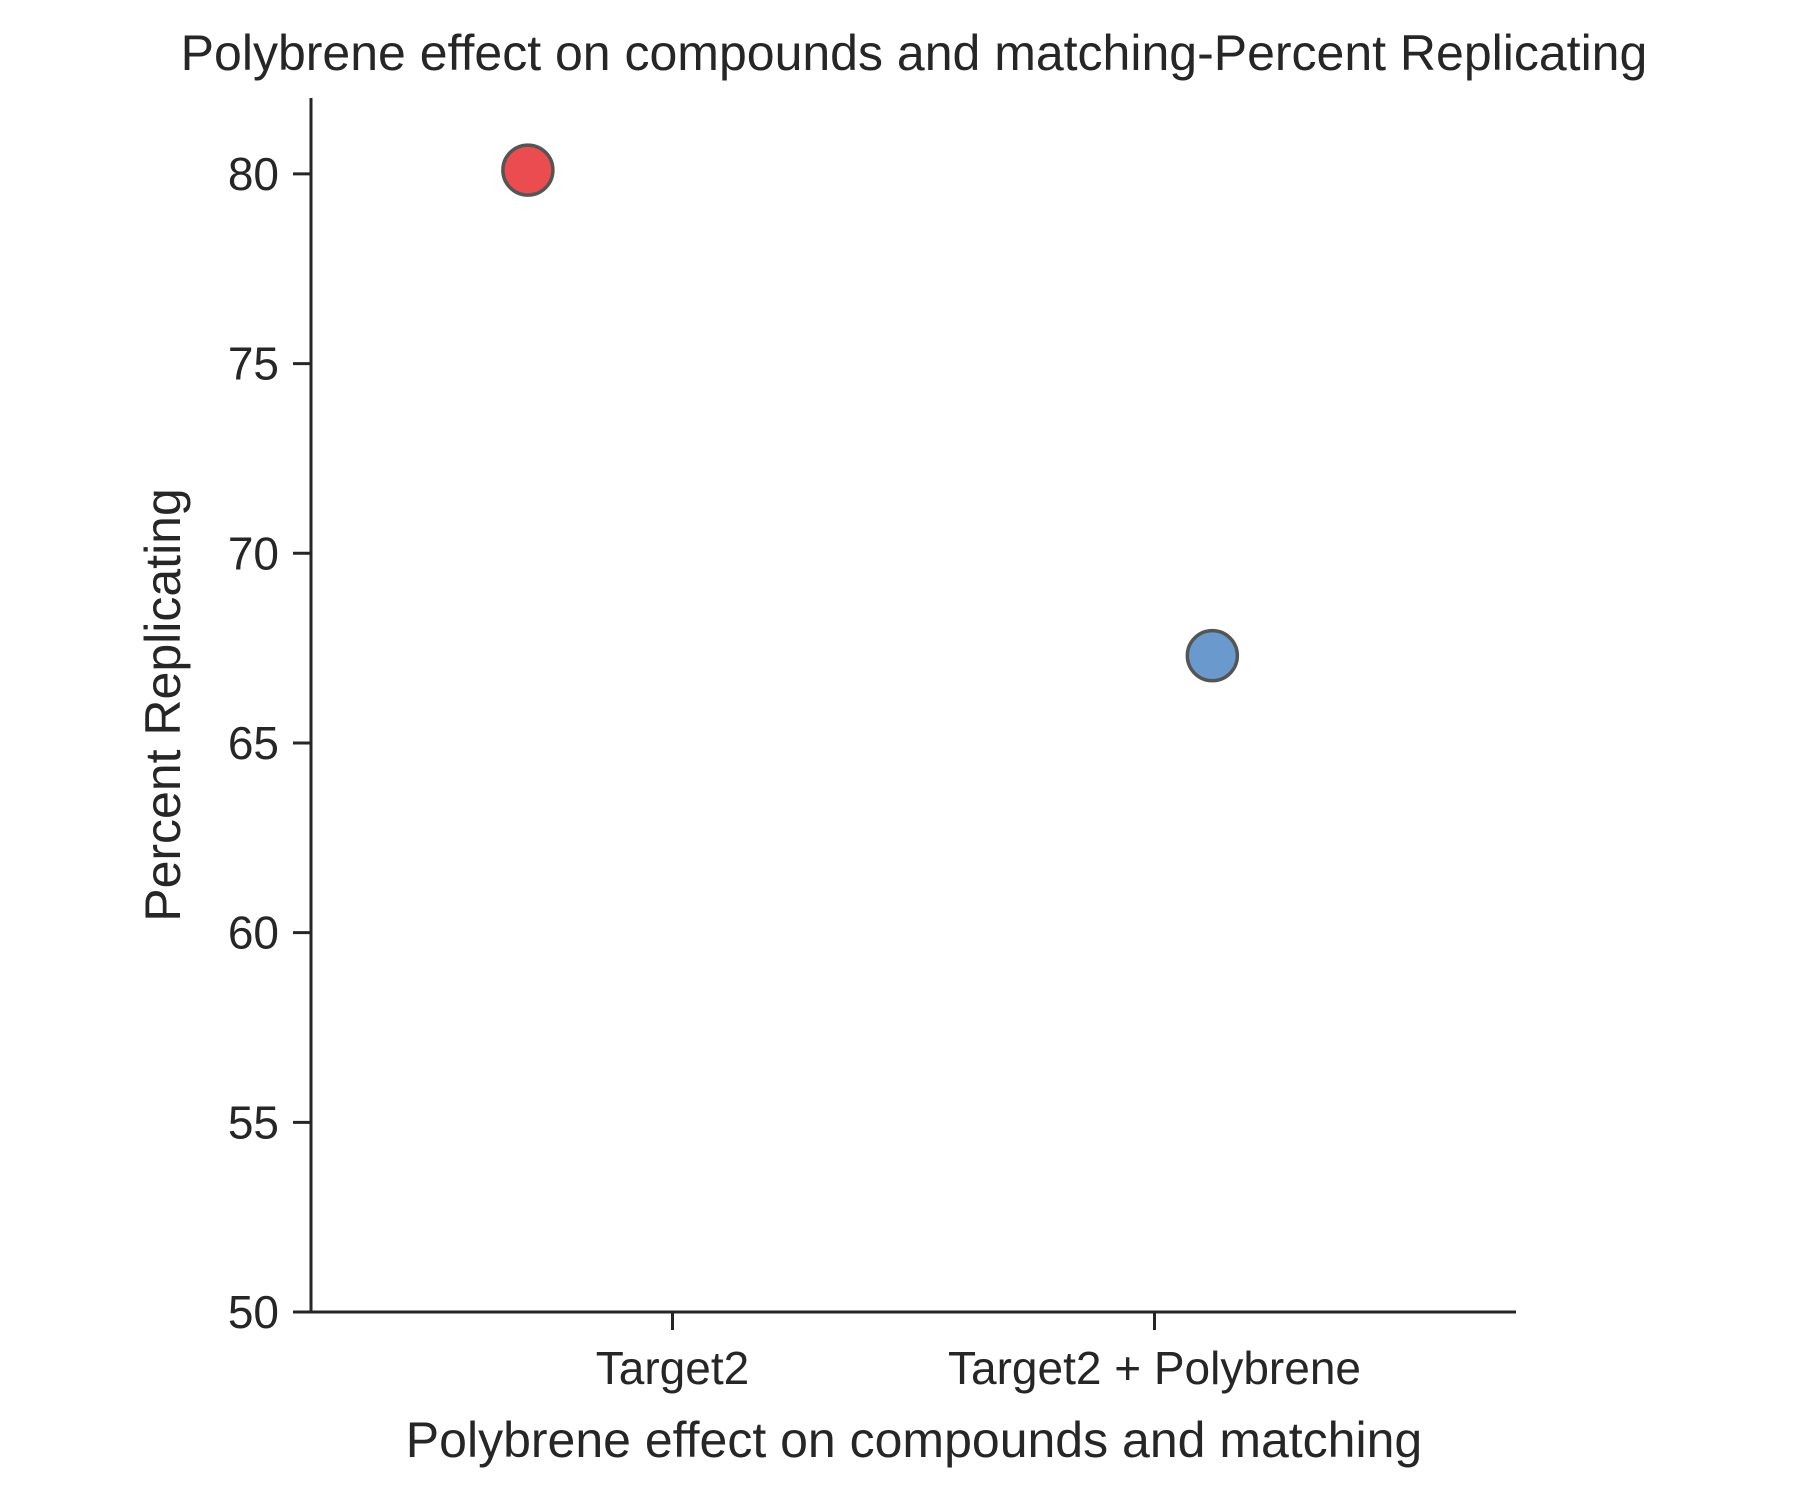 The height and width of the screenshot is (1500, 1819). Describe the element at coordinates (163, 705) in the screenshot. I see `y-axis-label: Percent Replicating` at that location.